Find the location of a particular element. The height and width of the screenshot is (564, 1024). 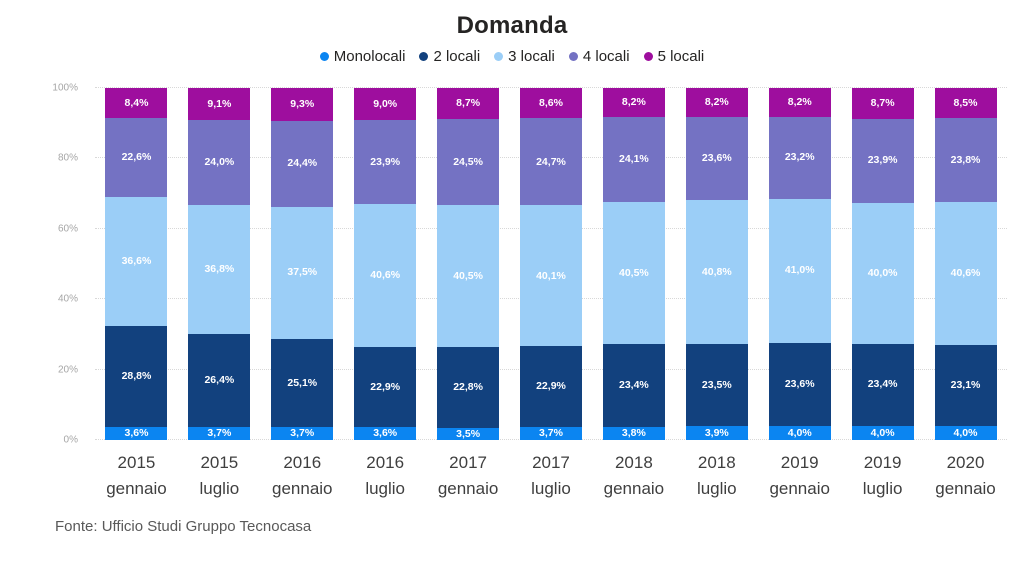

bar-segment-2-locali: 23,5% is located at coordinates (716, 385).